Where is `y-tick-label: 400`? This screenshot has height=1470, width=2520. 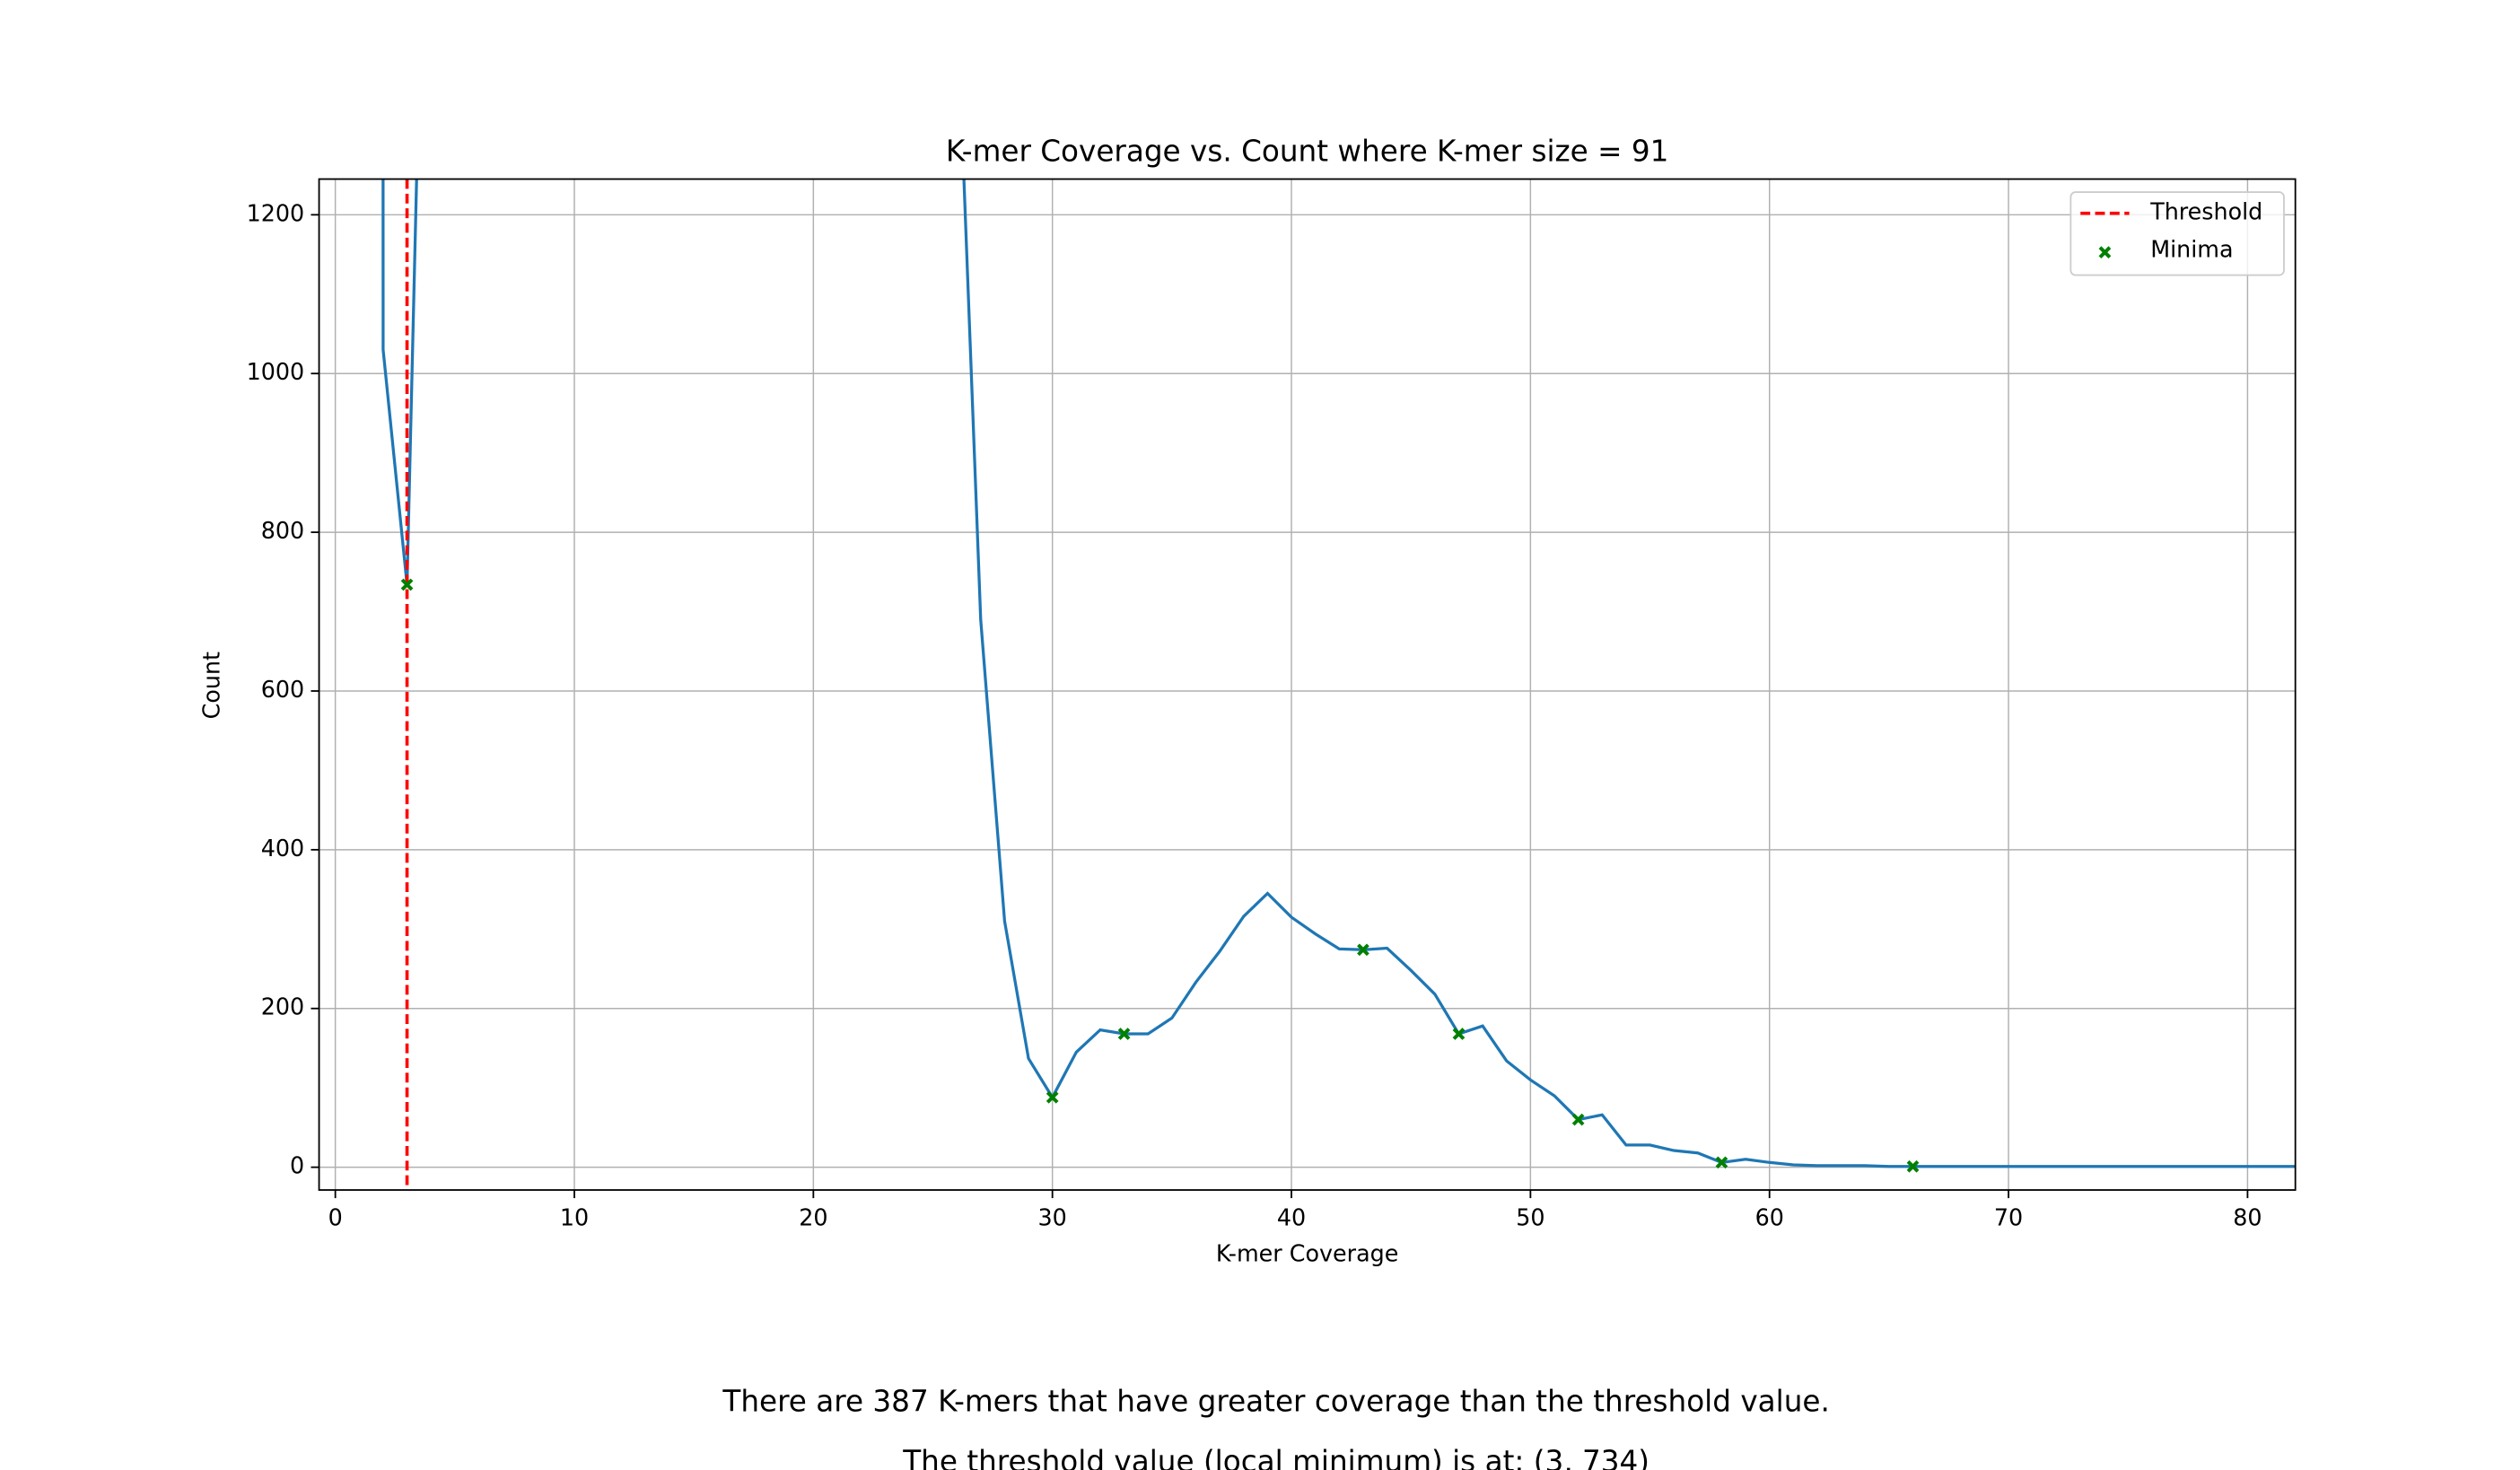
y-tick-label: 400 is located at coordinates (282, 849).